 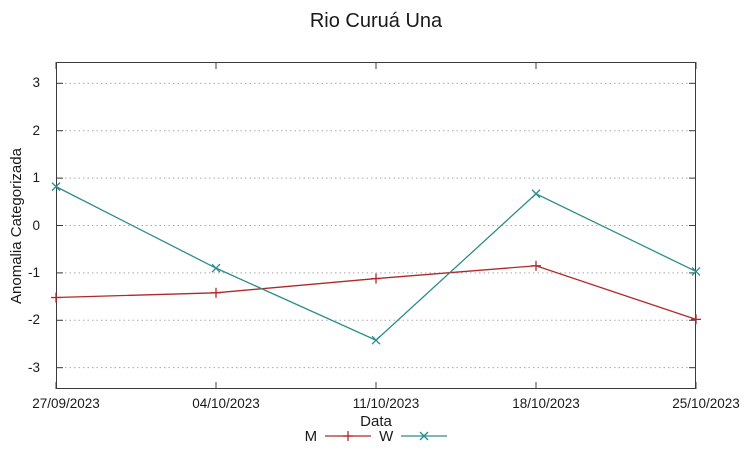 I want to click on legend-sample-w, so click(x=424, y=436).